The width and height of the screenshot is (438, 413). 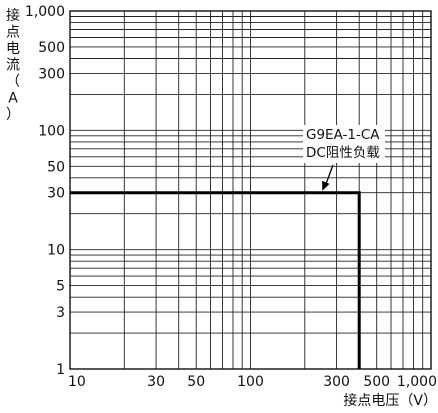 I want to click on y-axis-label-char: 接, so click(x=13, y=15).